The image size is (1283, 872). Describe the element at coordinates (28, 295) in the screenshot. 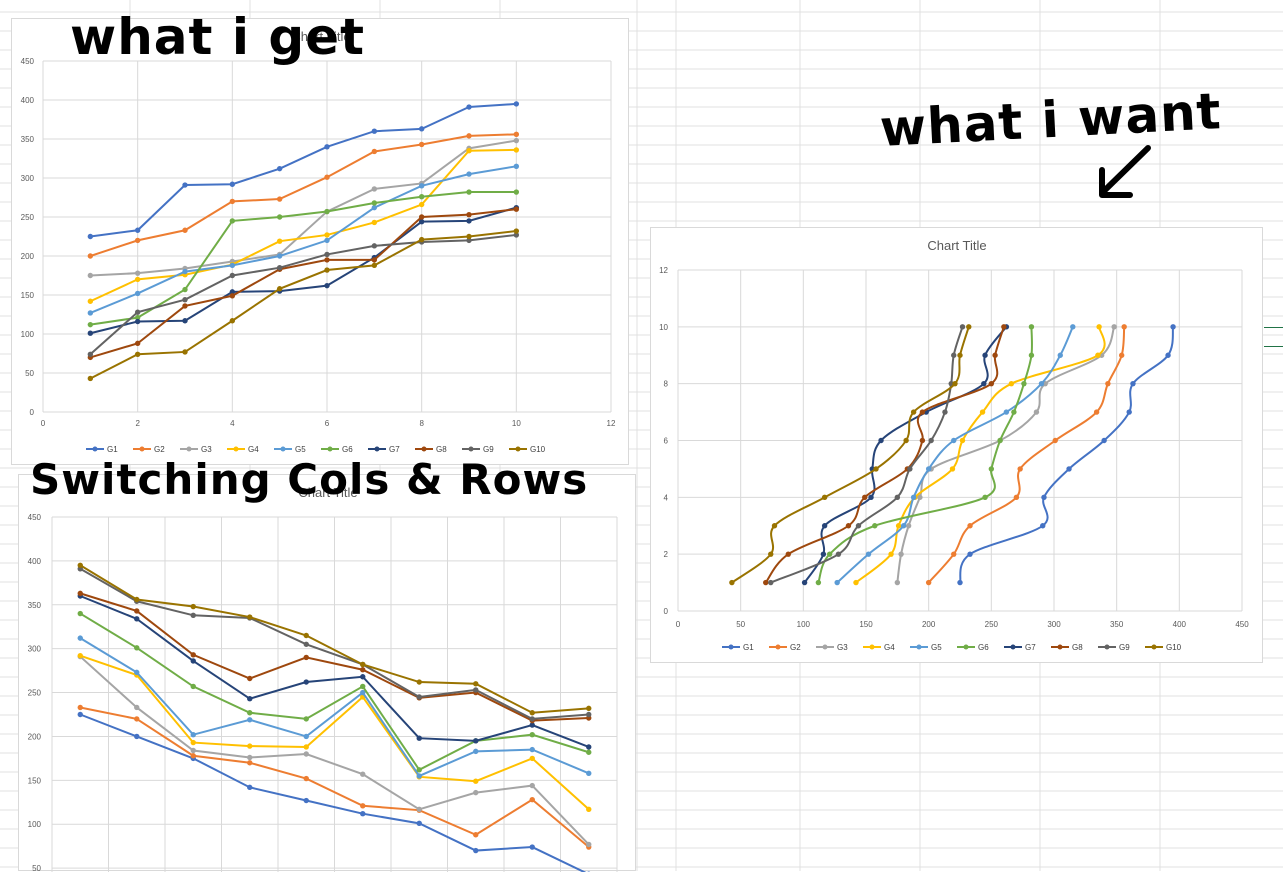

I see `y-tick-label: 150` at that location.